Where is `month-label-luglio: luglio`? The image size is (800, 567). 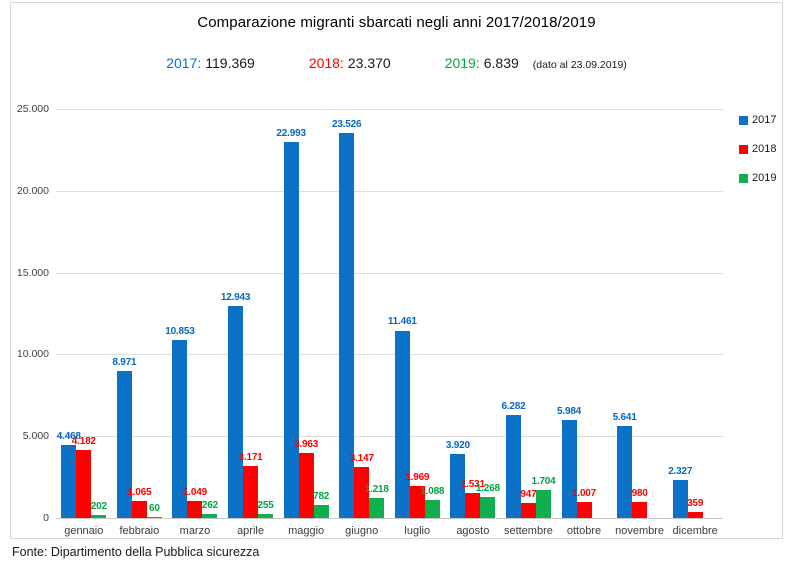
month-label-luglio: luglio is located at coordinates (417, 531).